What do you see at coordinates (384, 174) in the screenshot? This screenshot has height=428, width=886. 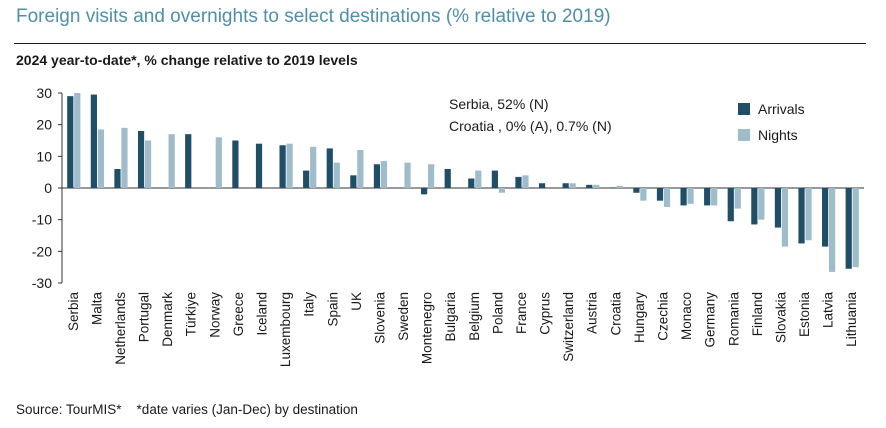 I see `bar-nights-slovenia` at bounding box center [384, 174].